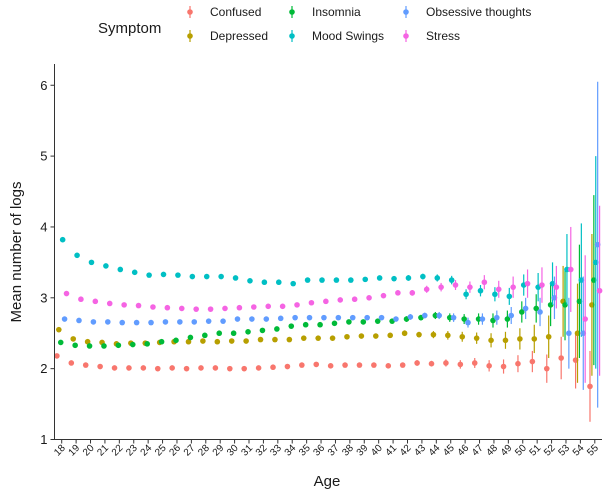 The width and height of the screenshot is (608, 491). Describe the element at coordinates (43, 226) in the screenshot. I see `y-tick-label: 4` at that location.